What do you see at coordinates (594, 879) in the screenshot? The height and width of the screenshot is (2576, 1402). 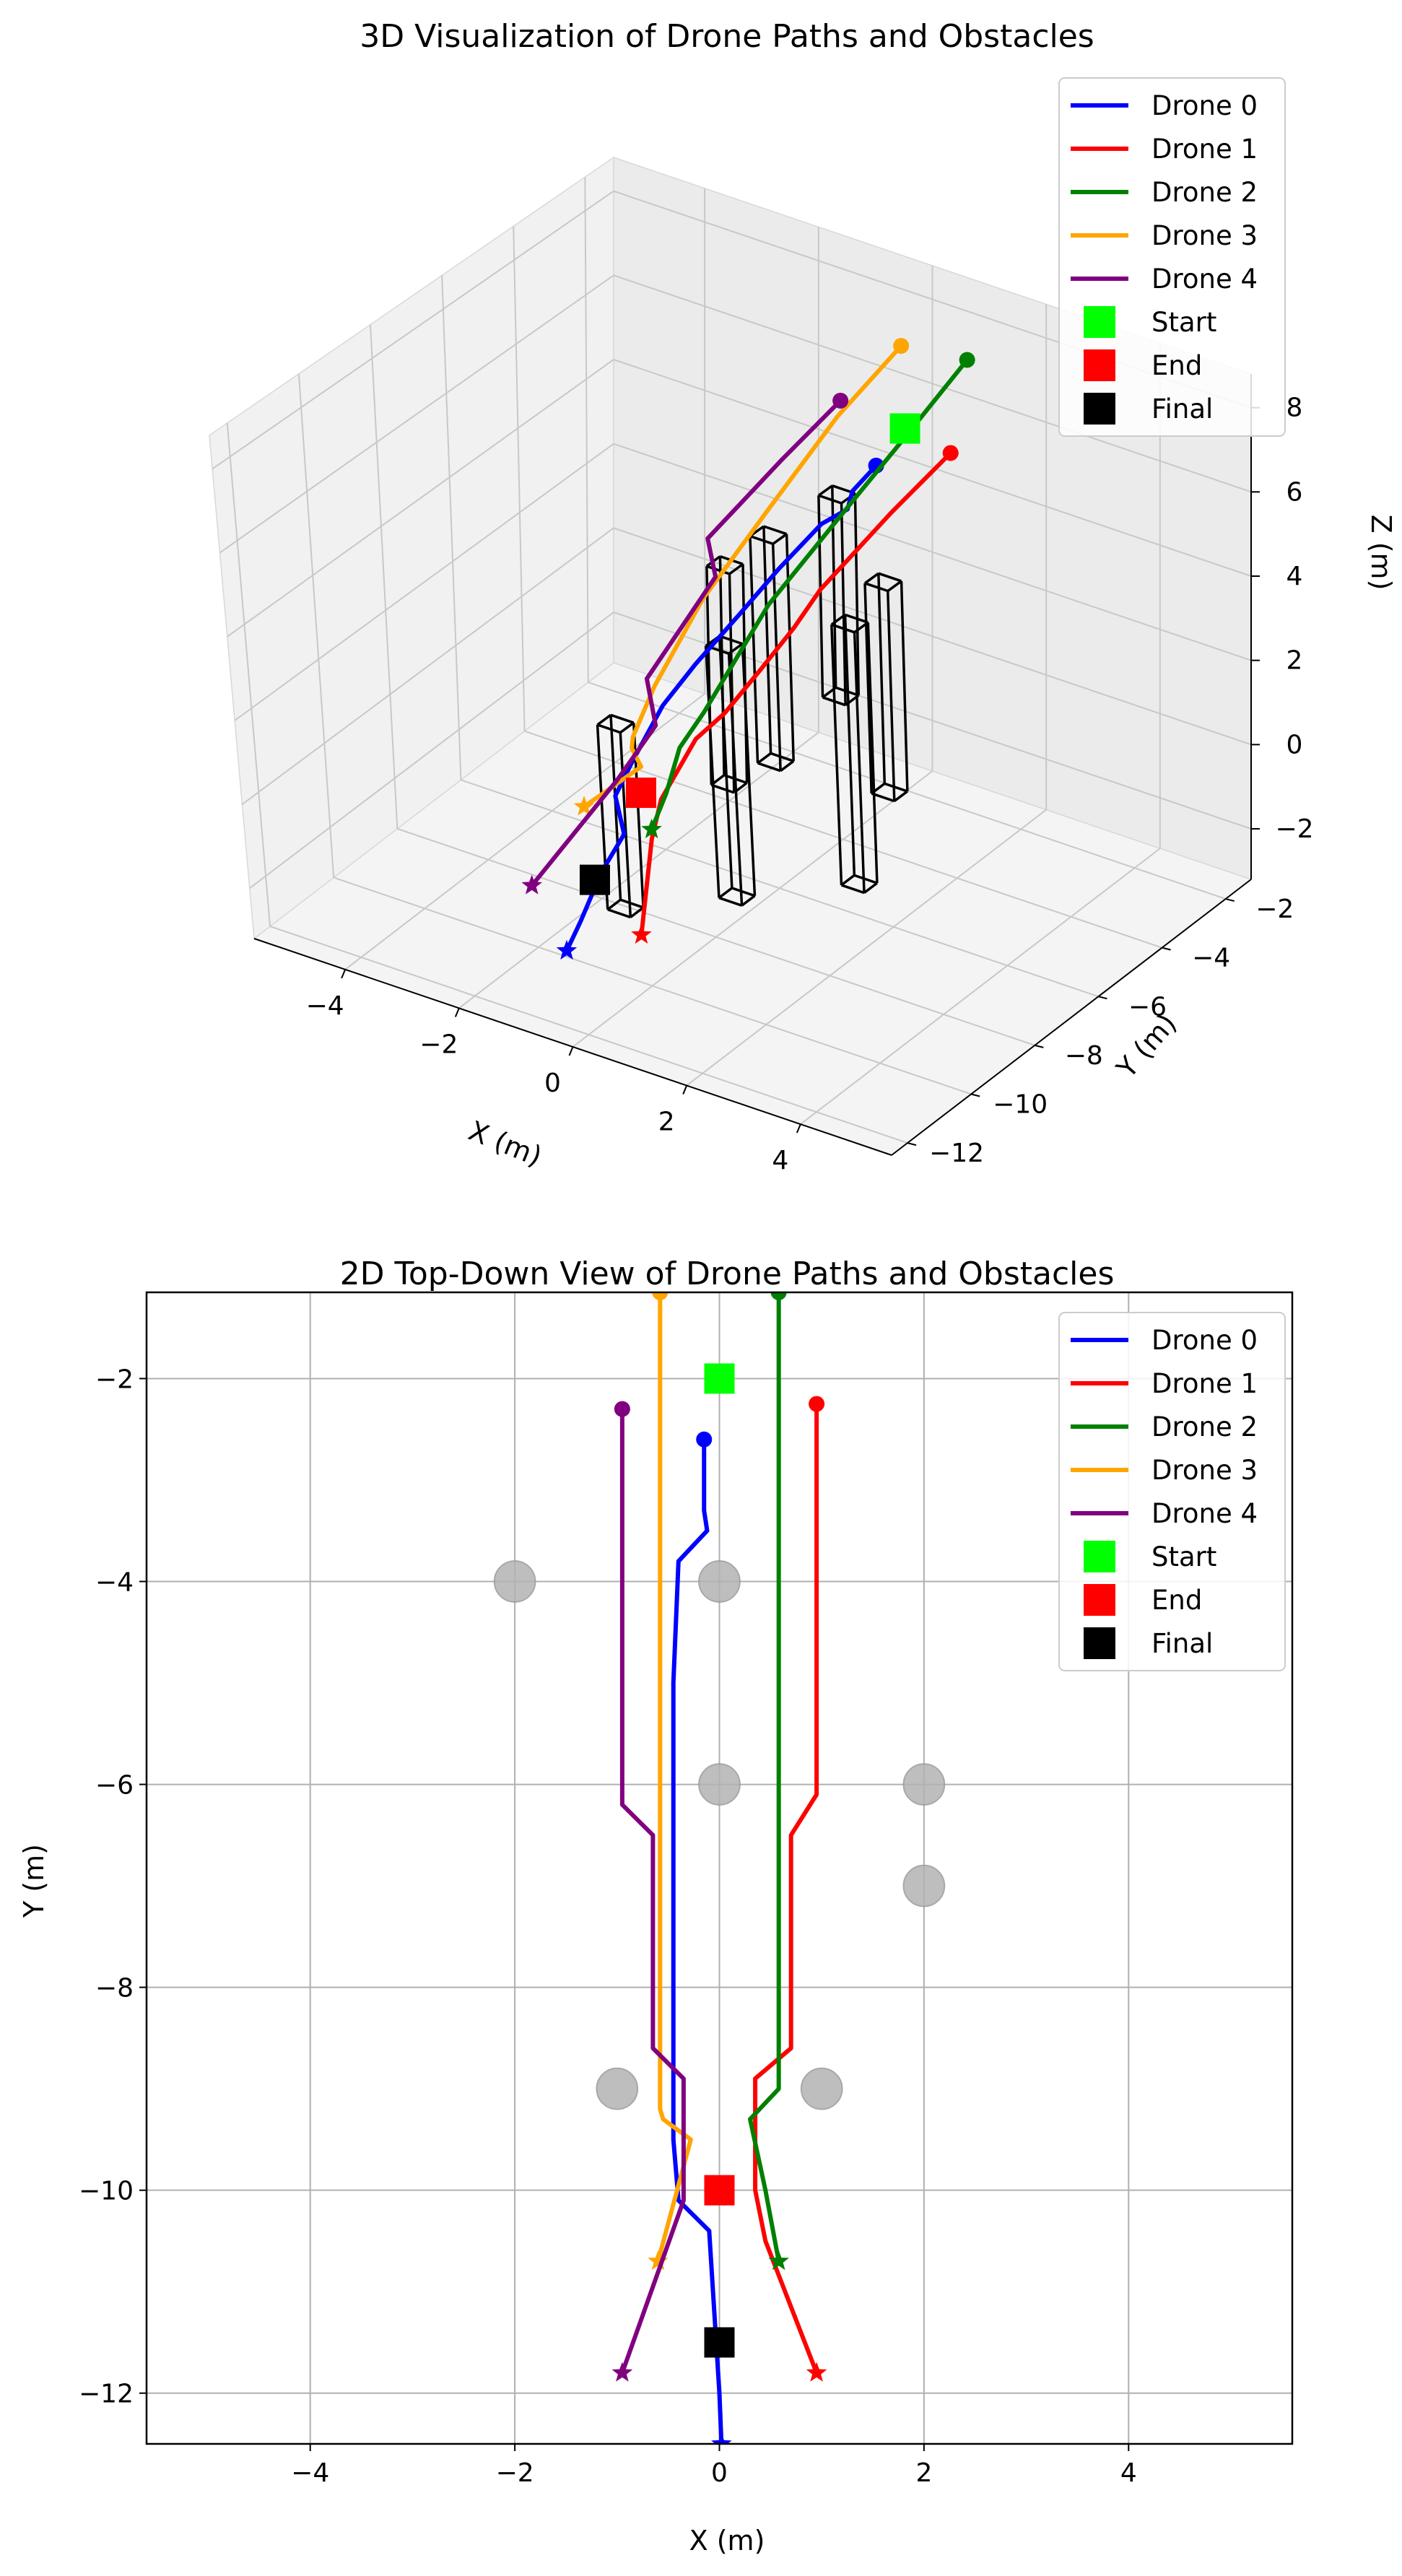 I see `chart-3d-marker-final` at bounding box center [594, 879].